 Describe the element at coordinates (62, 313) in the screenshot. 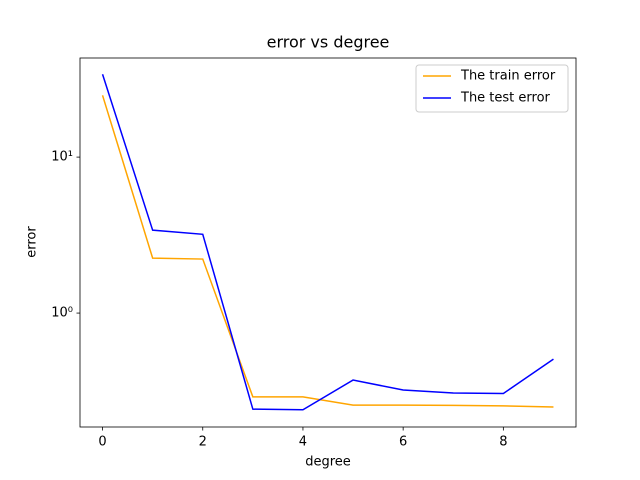

I see `y-tick-label: 10⁰` at that location.